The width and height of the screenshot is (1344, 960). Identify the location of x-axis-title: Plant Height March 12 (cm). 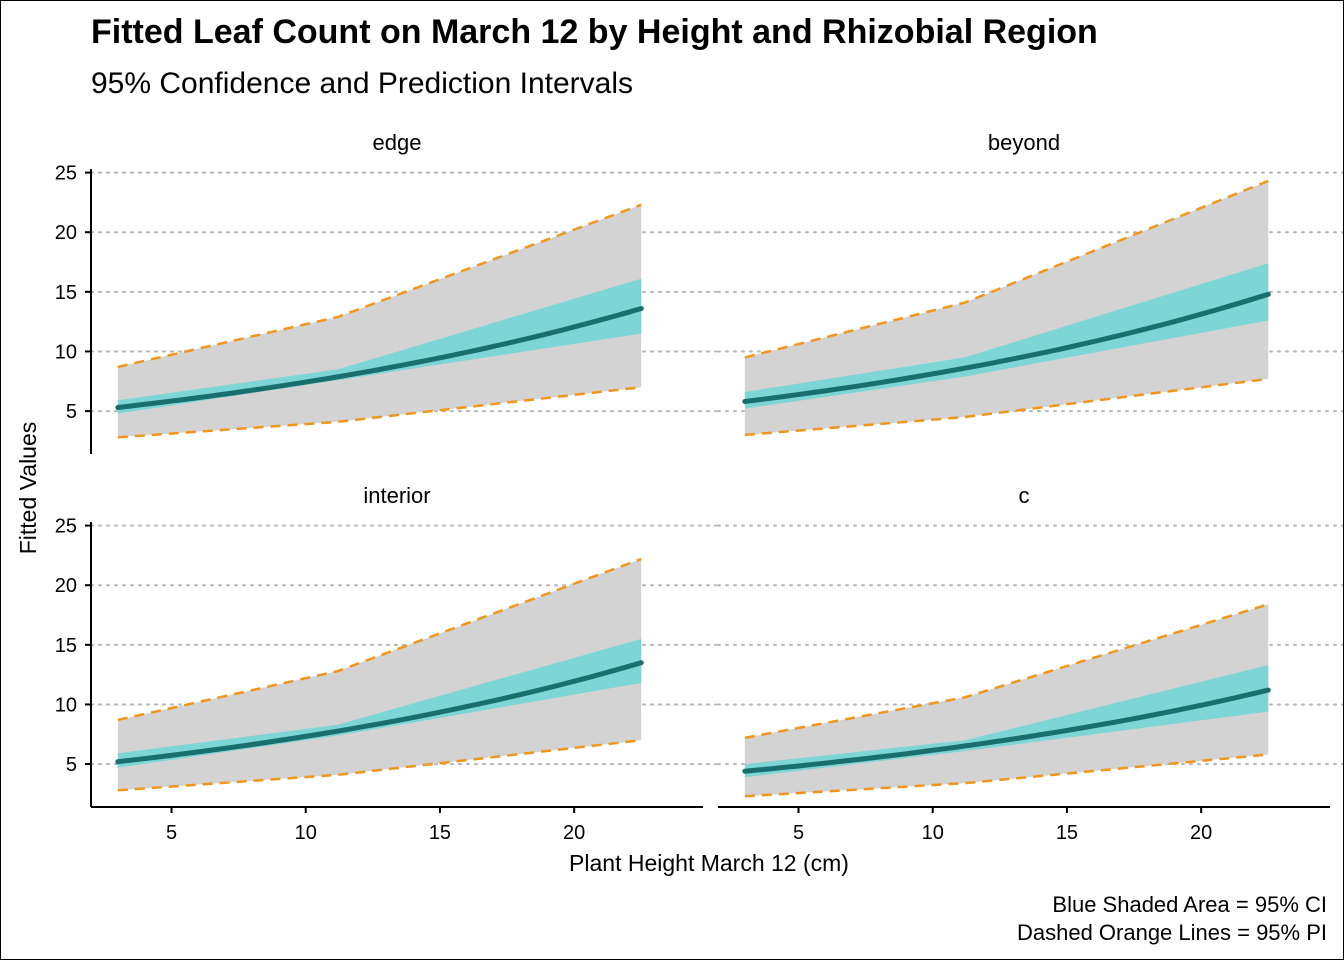
(709, 863).